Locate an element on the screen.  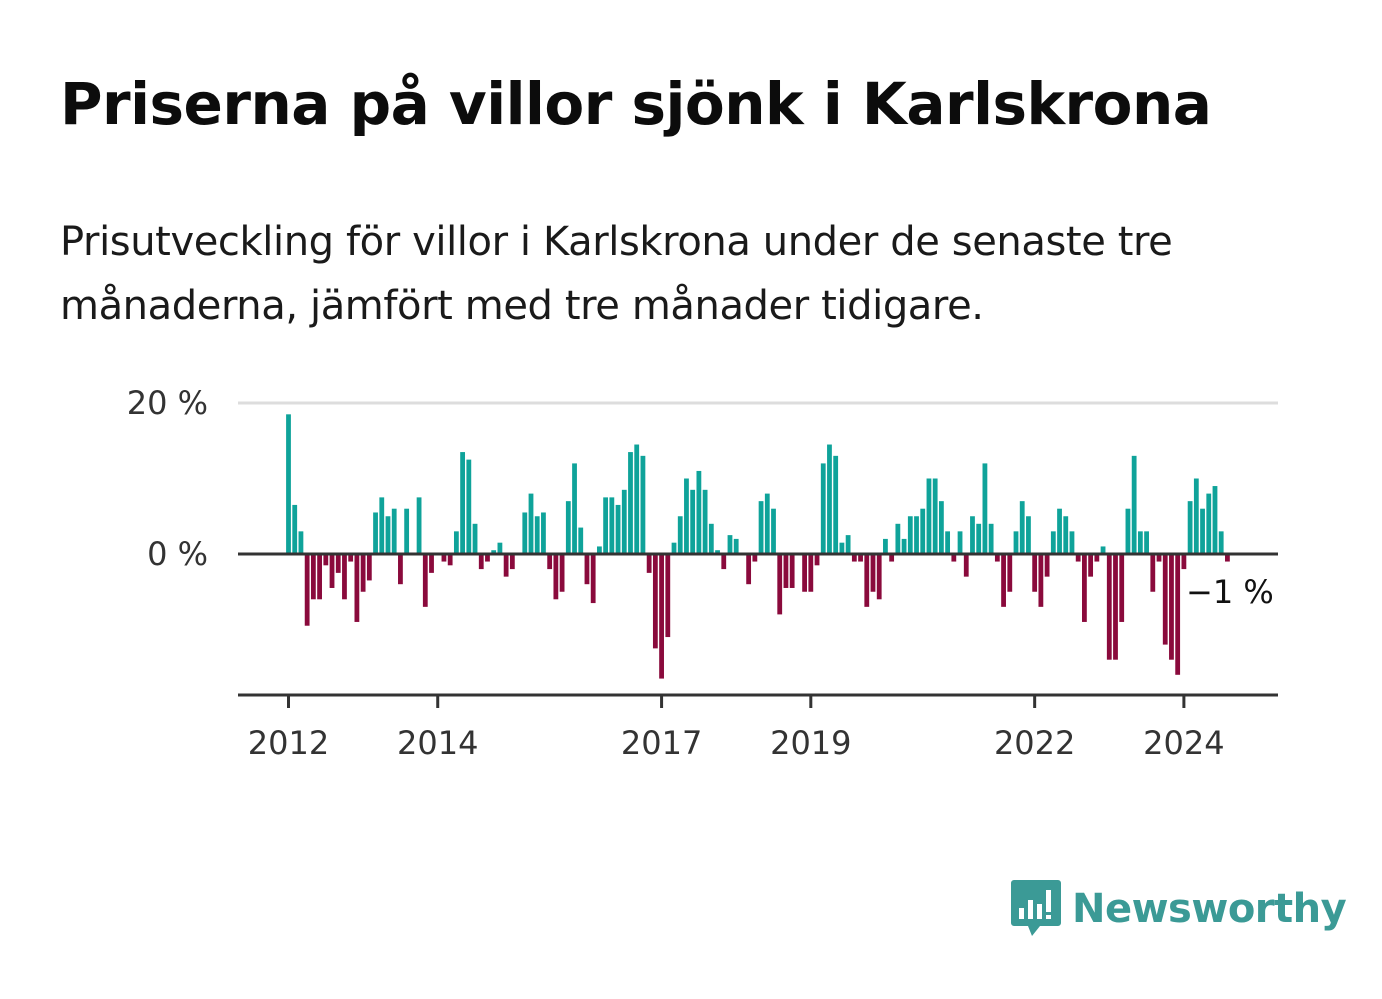
x-tick-label: 2017 is located at coordinates (661, 743).